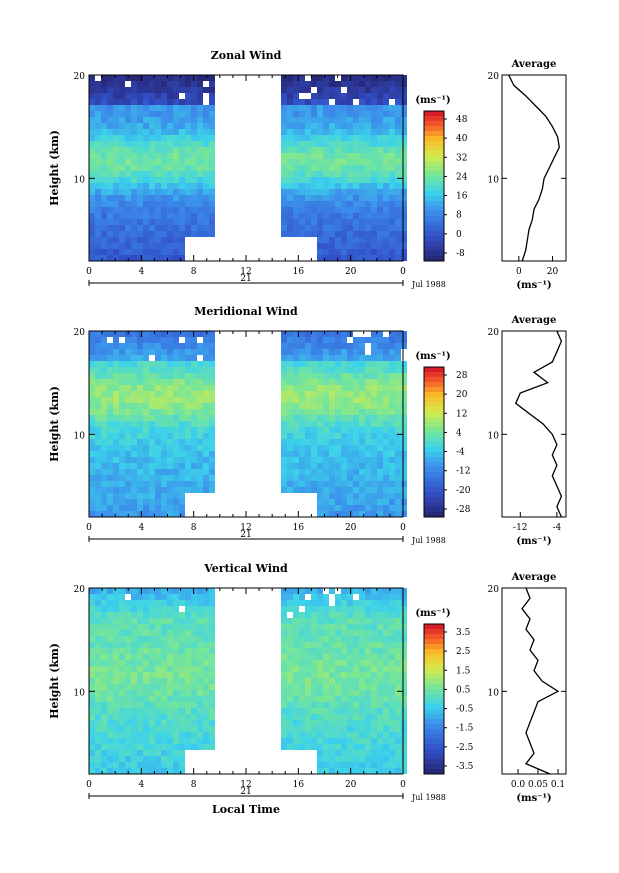 The image size is (619, 873). What do you see at coordinates (460, 453) in the screenshot?
I see `colorbar-tick-label: -4` at bounding box center [460, 453].